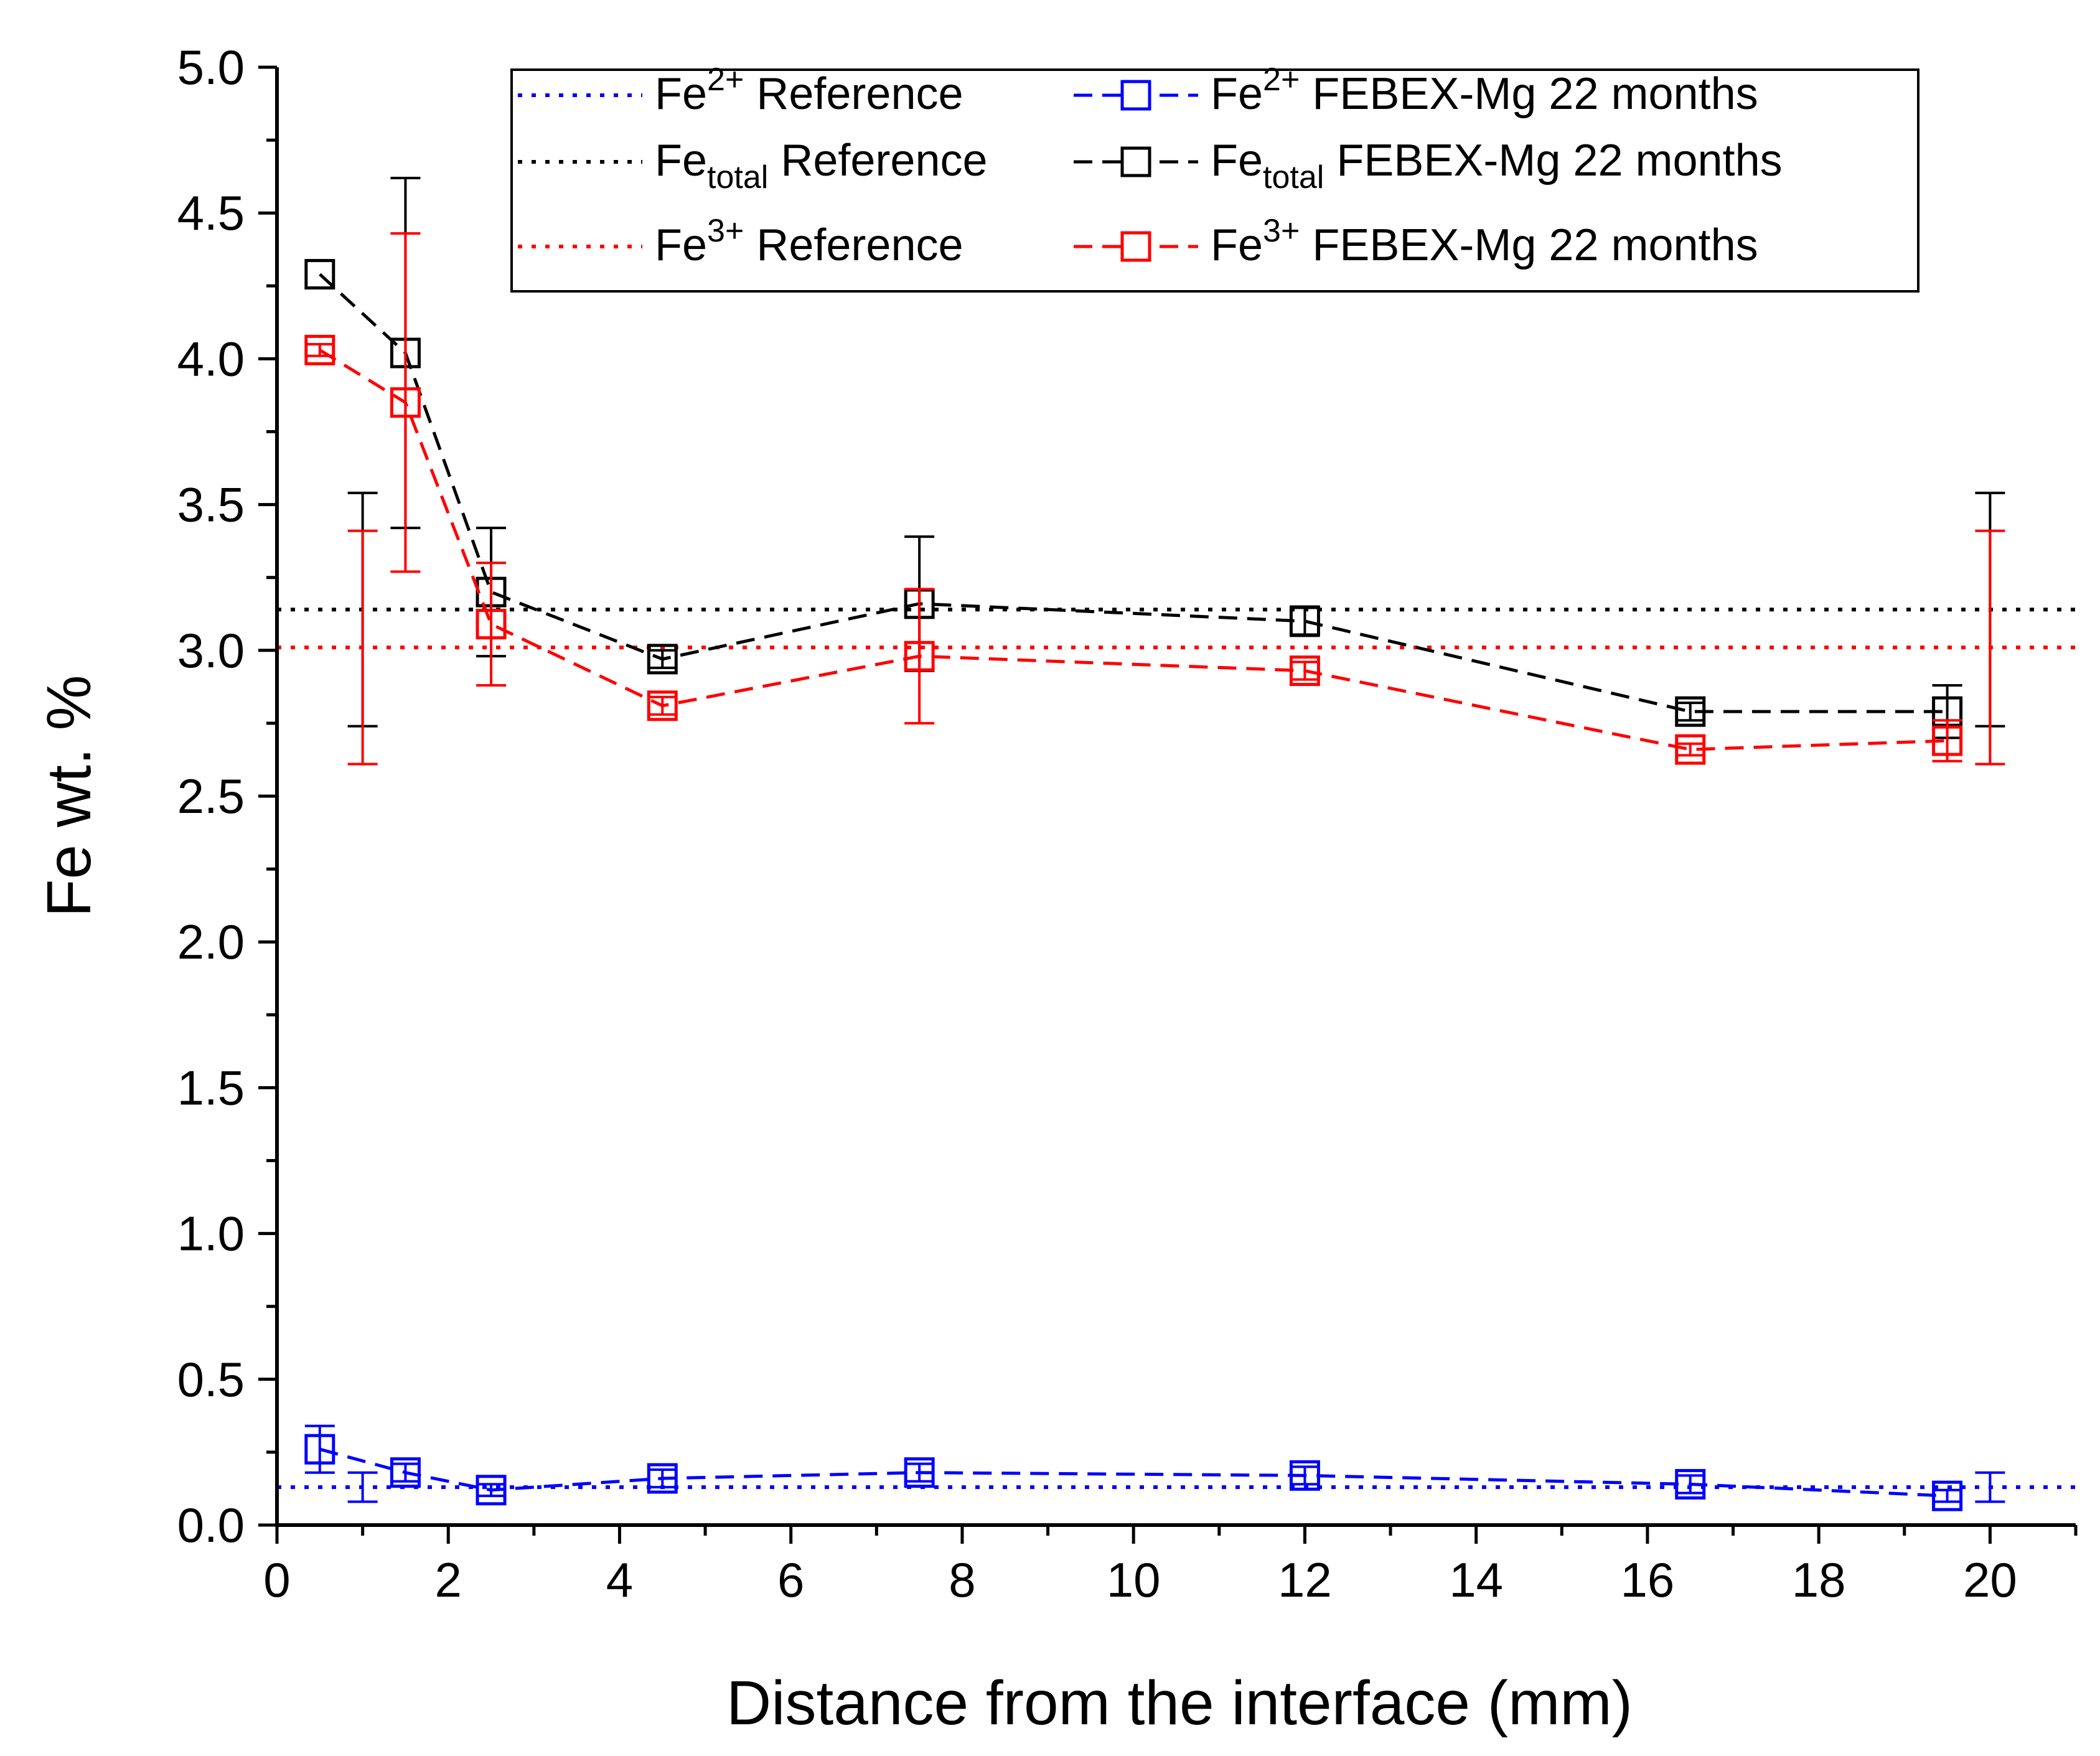 This screenshot has width=2100, height=1756. What do you see at coordinates (211, 359) in the screenshot?
I see `y-tick-label-8: 4.0` at bounding box center [211, 359].